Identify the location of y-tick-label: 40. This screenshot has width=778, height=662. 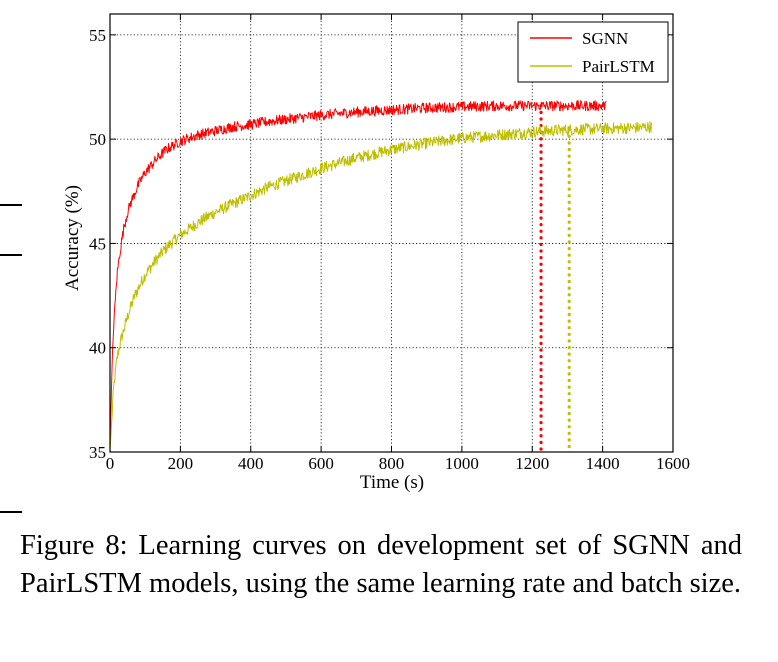
(97, 348).